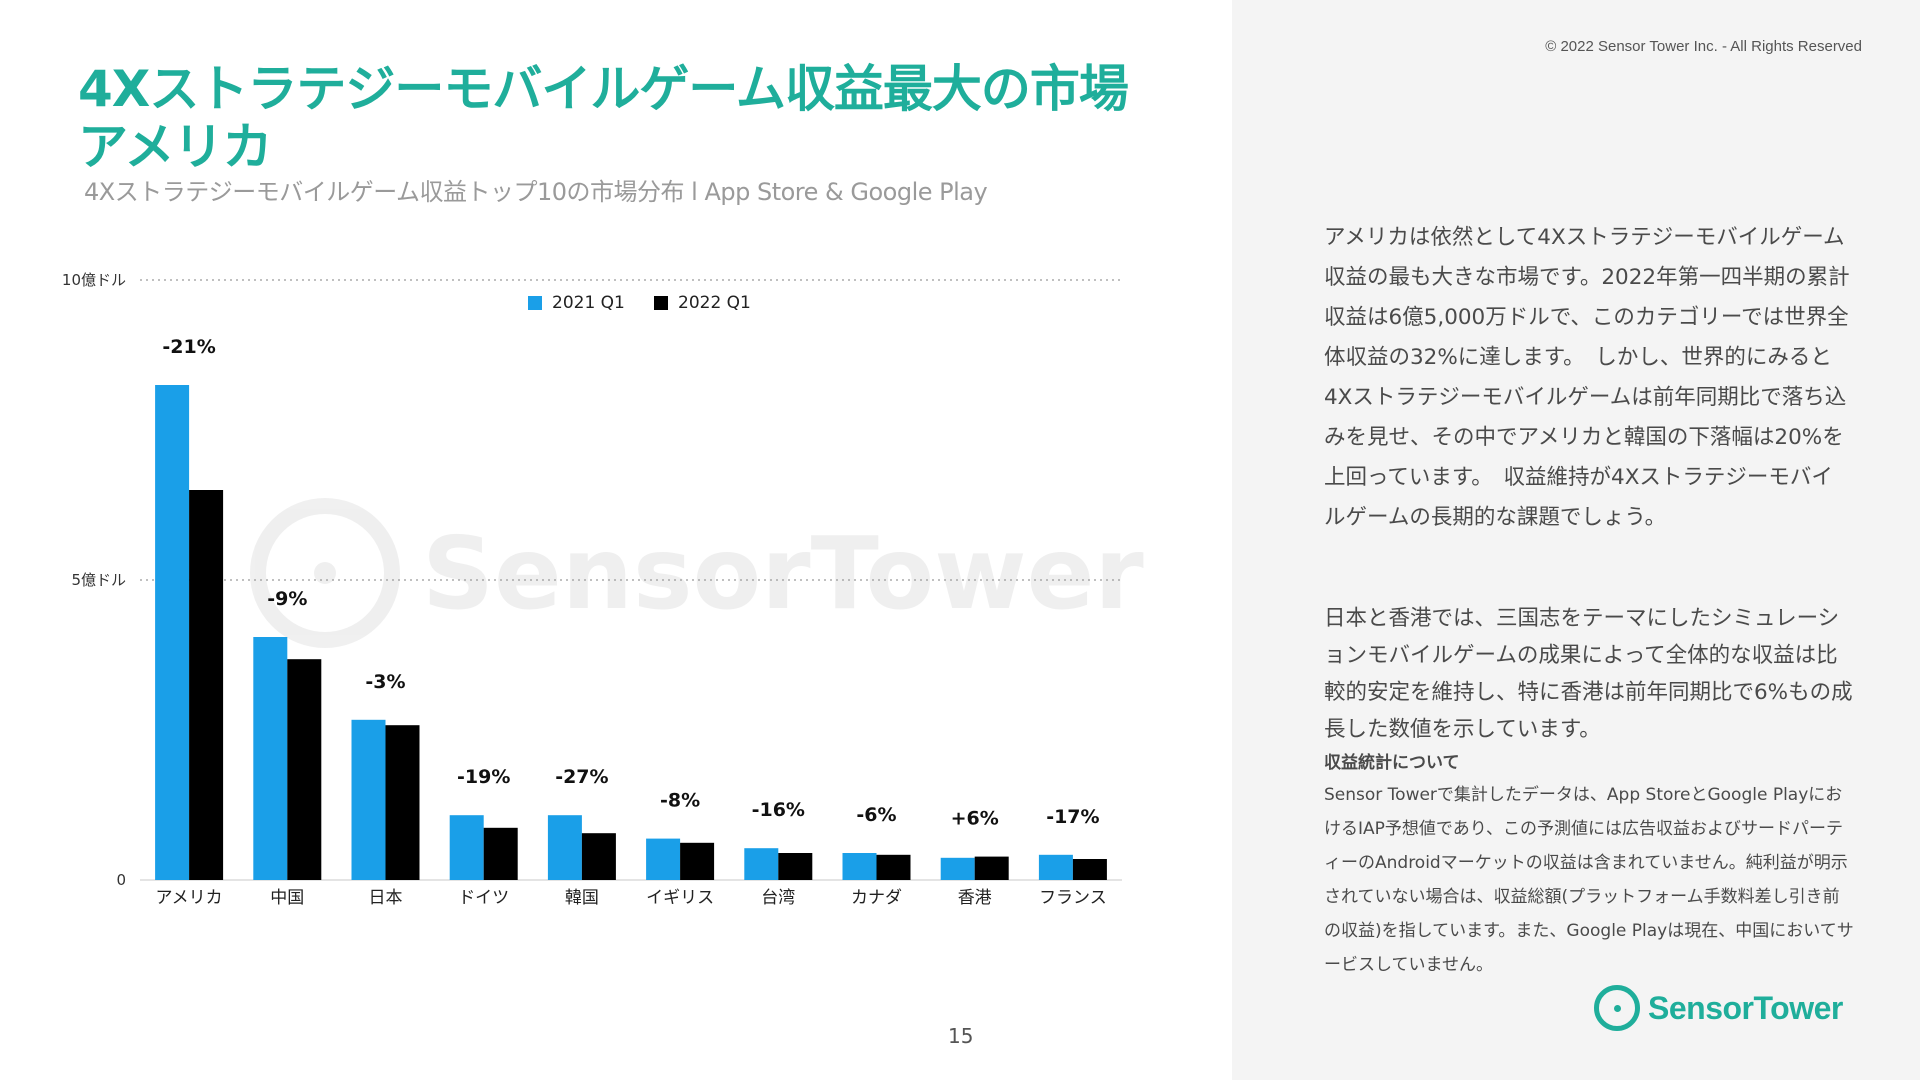 Image resolution: width=1920 pixels, height=1080 pixels. What do you see at coordinates (1072, 817) in the screenshot?
I see `change-label: -17%` at bounding box center [1072, 817].